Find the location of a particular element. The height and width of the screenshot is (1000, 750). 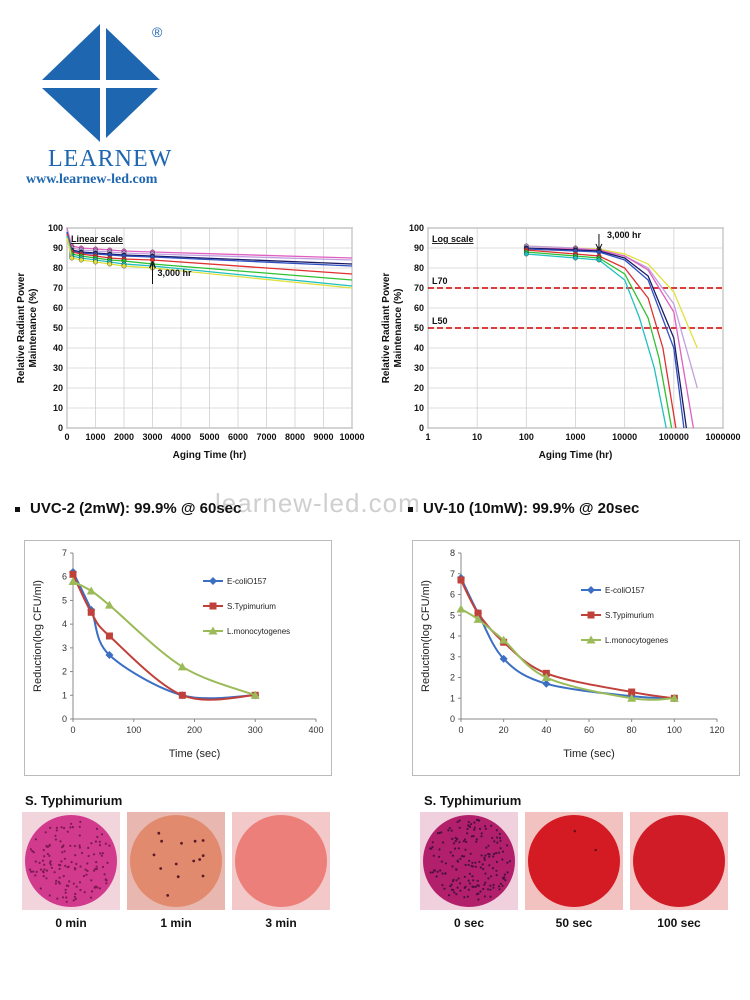

y-tick-label: 5 is located at coordinates (452, 615).